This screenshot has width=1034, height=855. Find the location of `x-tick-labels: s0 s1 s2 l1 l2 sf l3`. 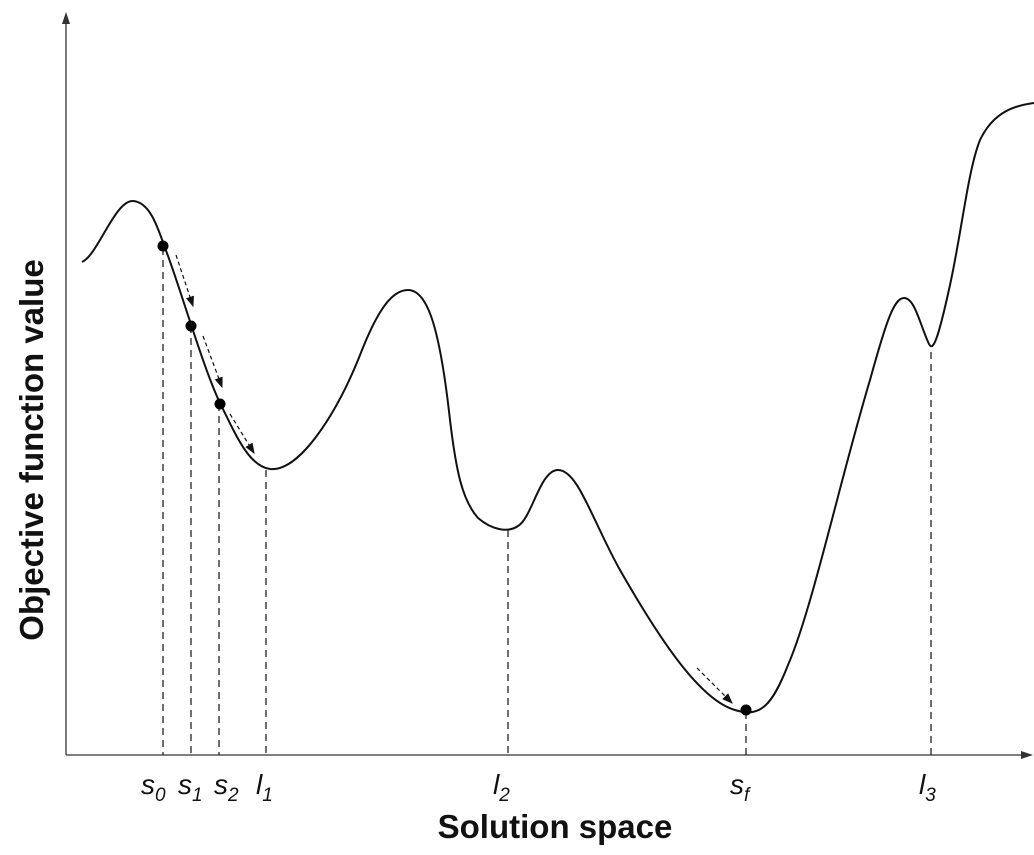

x-tick-labels: s0 s1 s2 l1 l2 sf l3 is located at coordinates (538, 787).